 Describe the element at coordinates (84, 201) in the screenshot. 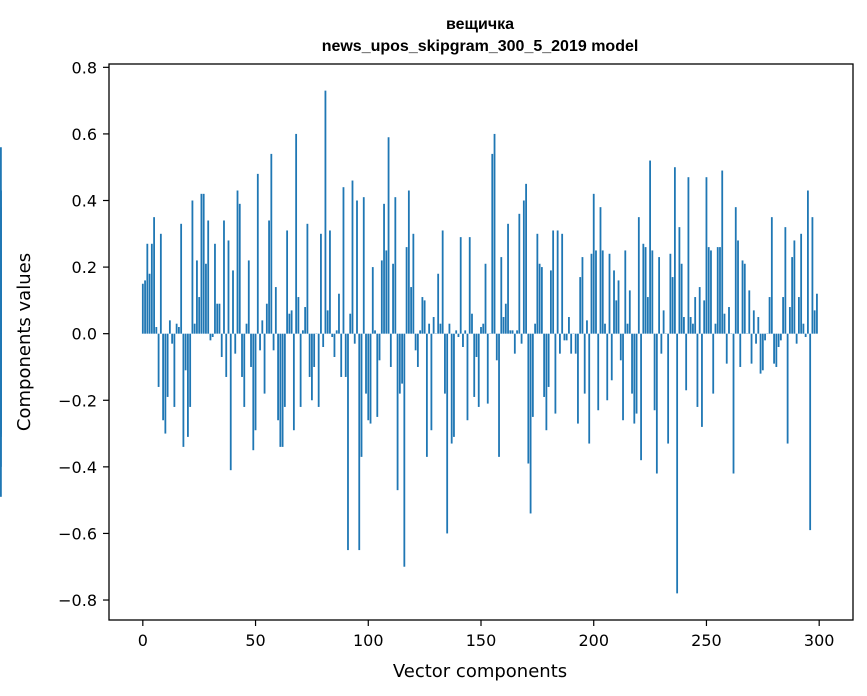

I see `y-tick-label: 0.4` at that location.